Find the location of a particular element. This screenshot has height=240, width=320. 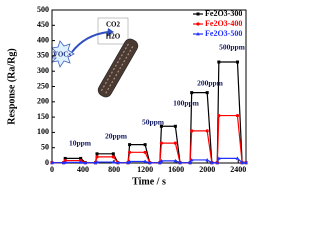

nanorod is located at coordinates (118, 68).